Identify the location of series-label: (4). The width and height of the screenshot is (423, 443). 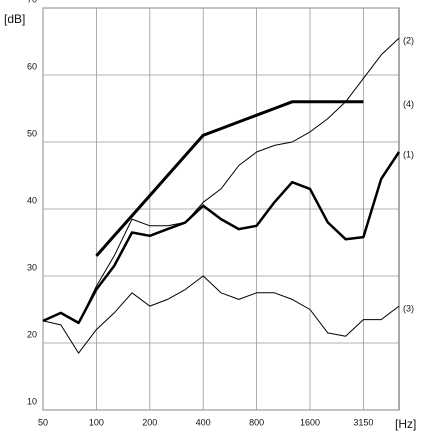
(408, 104).